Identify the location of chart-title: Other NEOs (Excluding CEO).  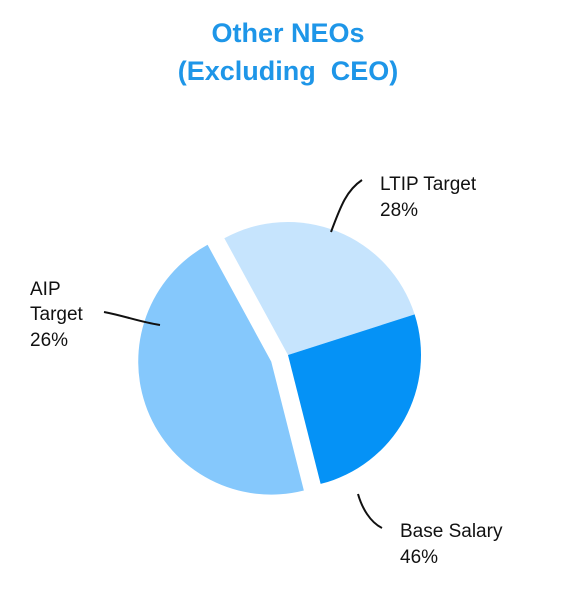
(288, 52).